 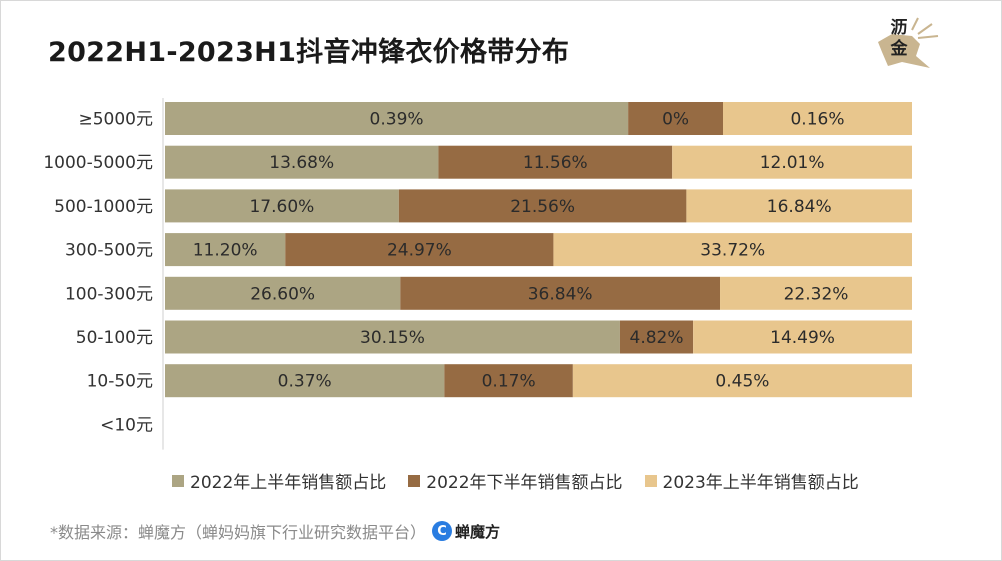 I want to click on y-tick-label: ≥5000元, so click(x=115, y=120).